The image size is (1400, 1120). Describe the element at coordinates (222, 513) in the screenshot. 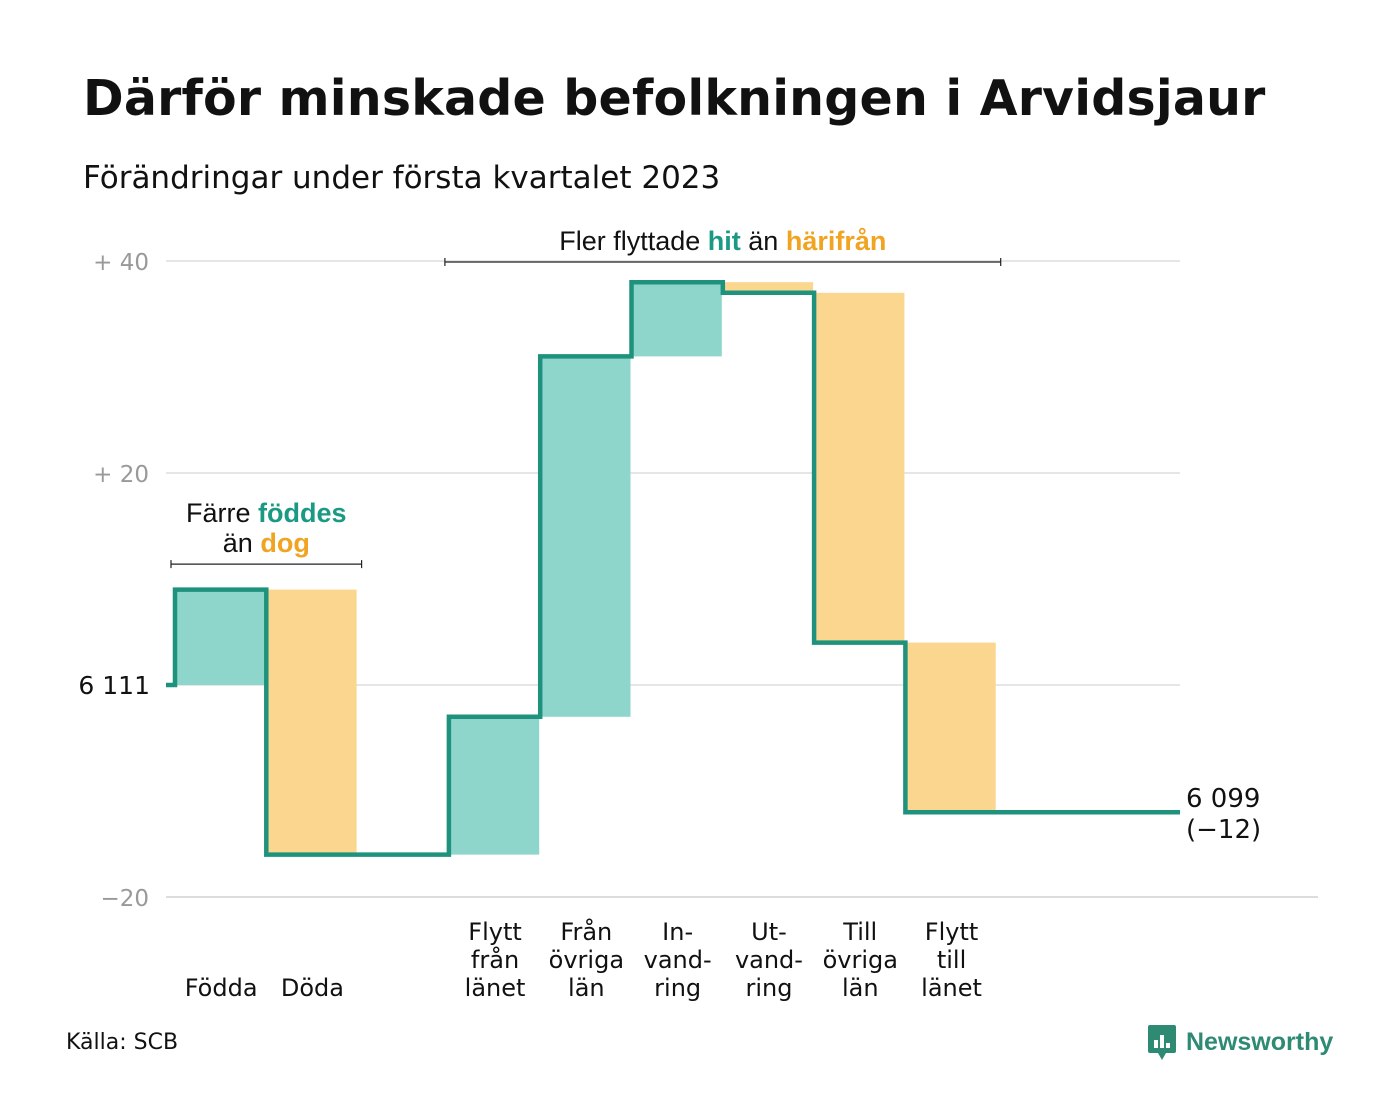

I see `annotation-plain-text: Färre` at that location.